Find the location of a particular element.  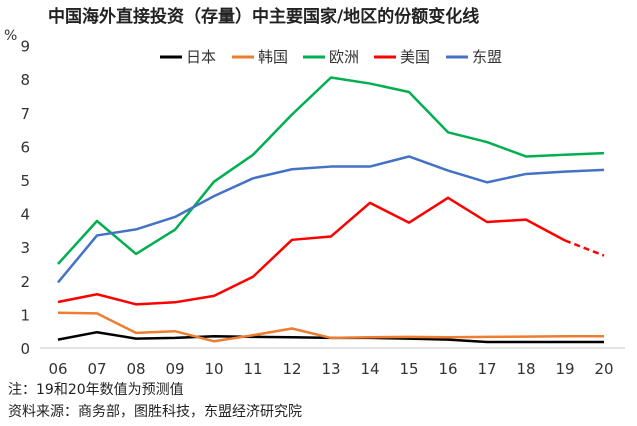

series-line-韩国 is located at coordinates (330, 327).